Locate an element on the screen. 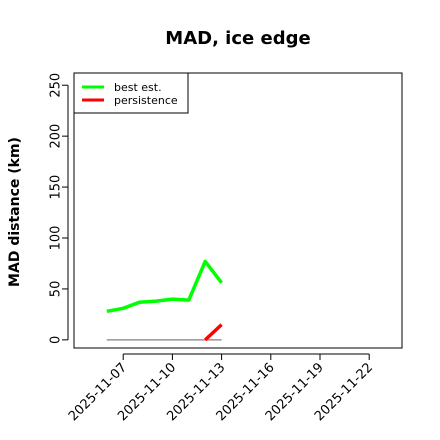 The height and width of the screenshot is (440, 440). series-line-best-est is located at coordinates (164, 286).